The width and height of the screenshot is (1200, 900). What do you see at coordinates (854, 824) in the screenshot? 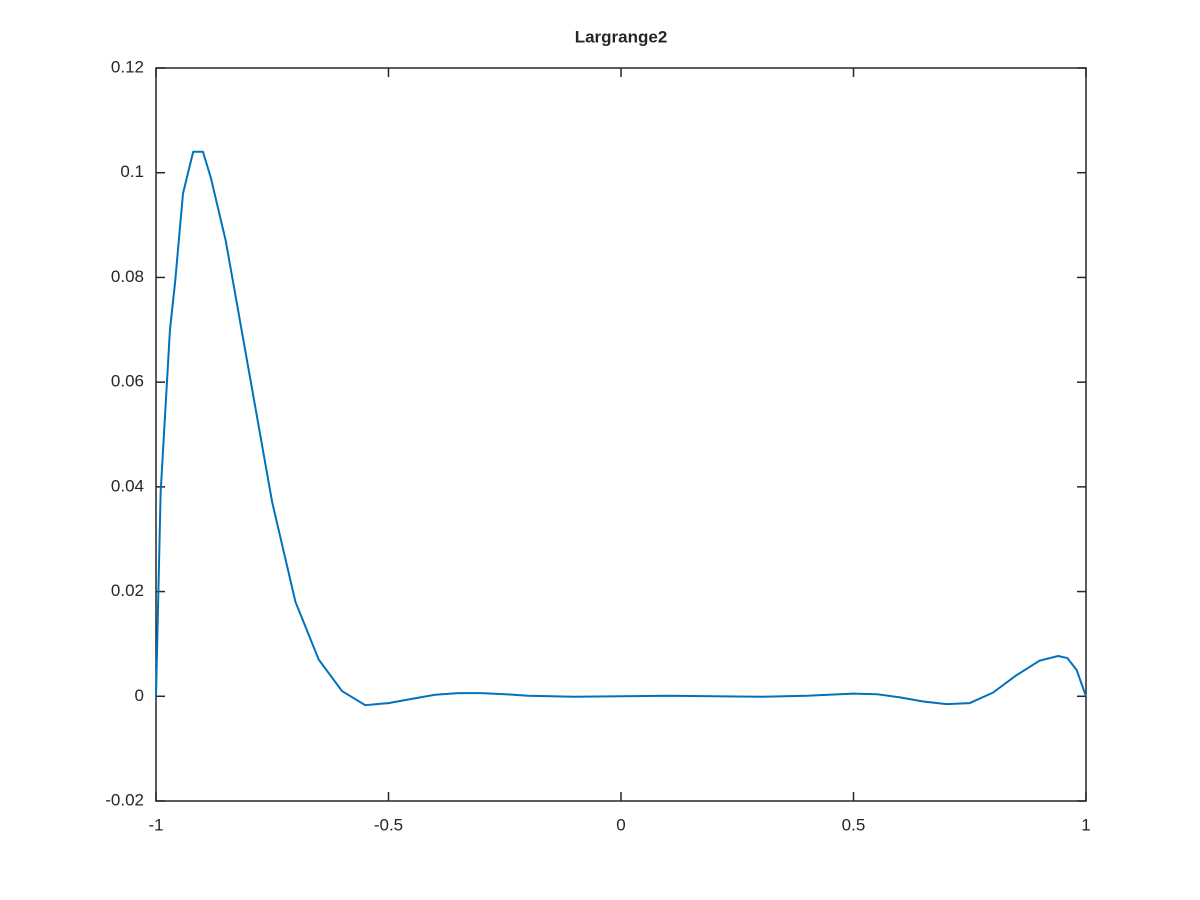
I see `x-tick-label: 0.5` at bounding box center [854, 824].